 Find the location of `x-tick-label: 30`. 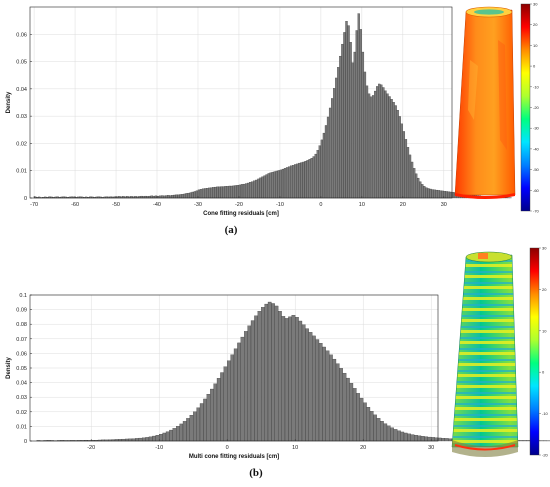

x-tick-label: 30 is located at coordinates (431, 448).